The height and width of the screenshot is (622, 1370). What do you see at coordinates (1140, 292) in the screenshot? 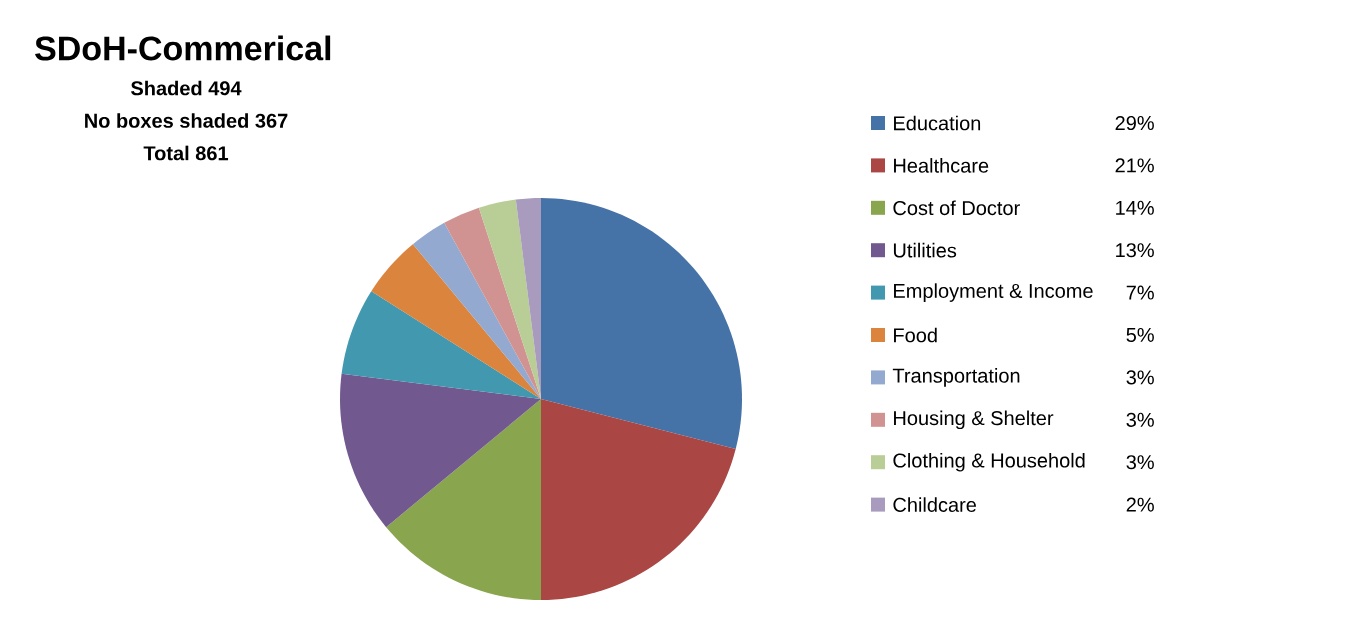
I see `data-label: 7%` at bounding box center [1140, 292].